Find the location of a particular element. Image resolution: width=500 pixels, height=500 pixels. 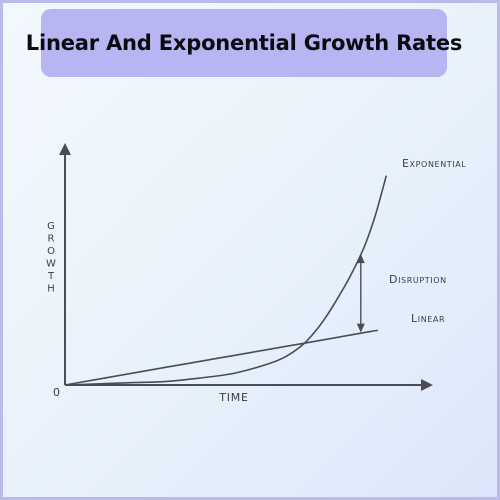

disruption-arrow-up-icon is located at coordinates (360, 259).